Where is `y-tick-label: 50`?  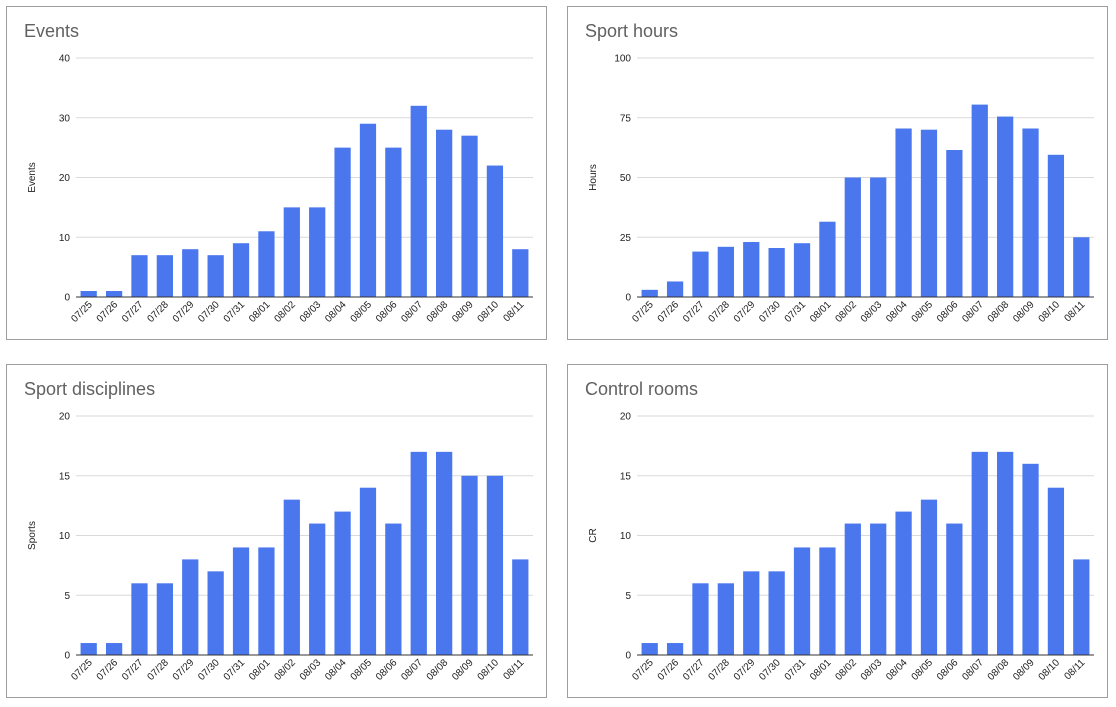
y-tick-label: 50 is located at coordinates (626, 178).